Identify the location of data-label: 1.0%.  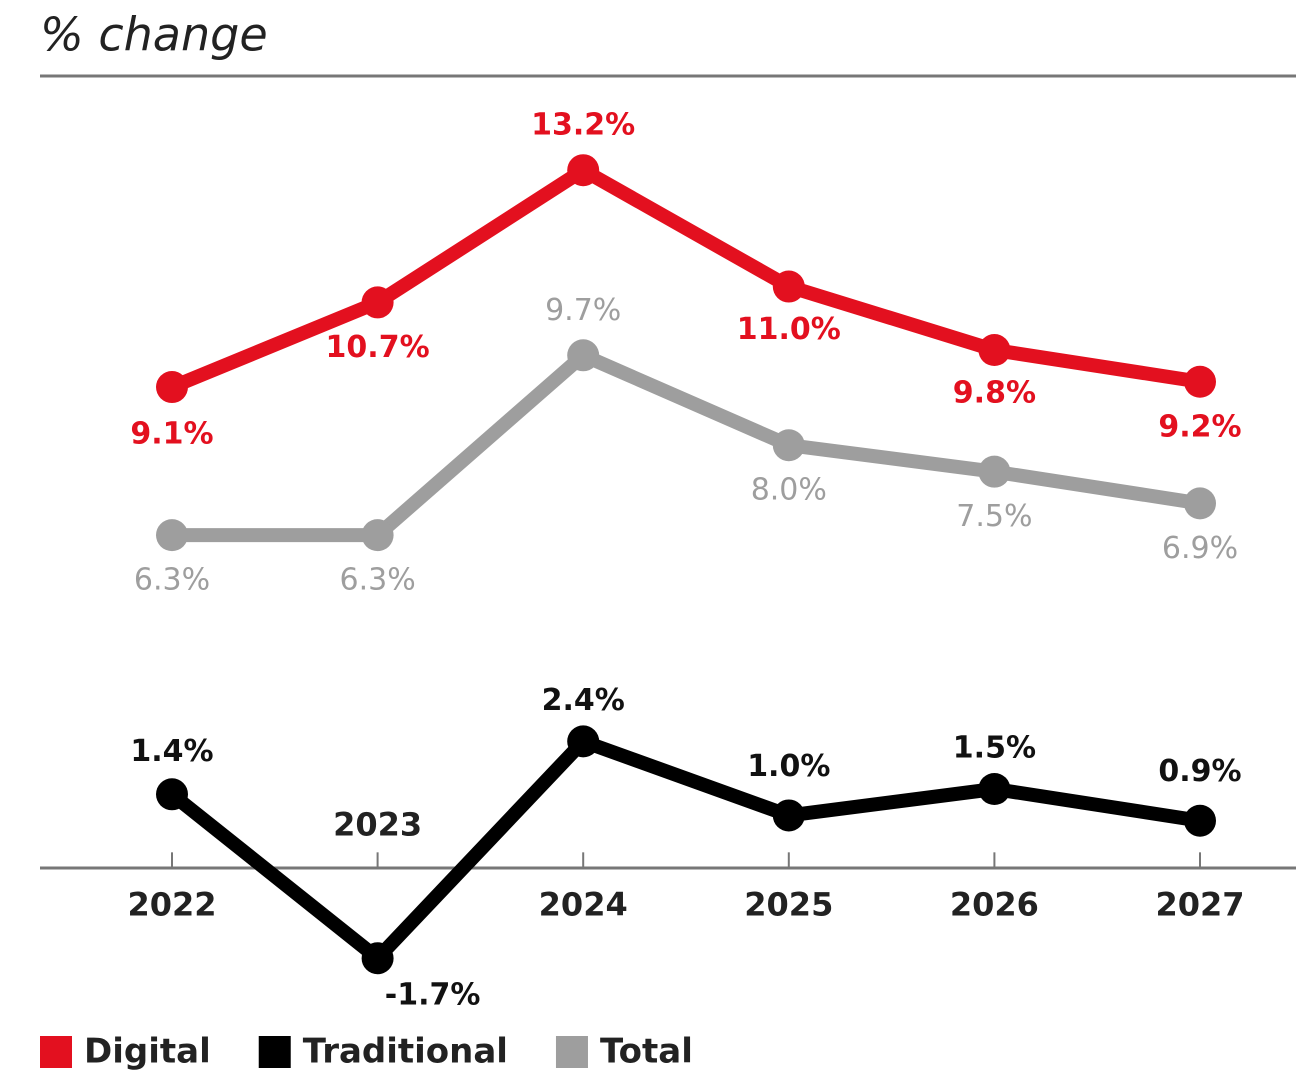
(788, 766).